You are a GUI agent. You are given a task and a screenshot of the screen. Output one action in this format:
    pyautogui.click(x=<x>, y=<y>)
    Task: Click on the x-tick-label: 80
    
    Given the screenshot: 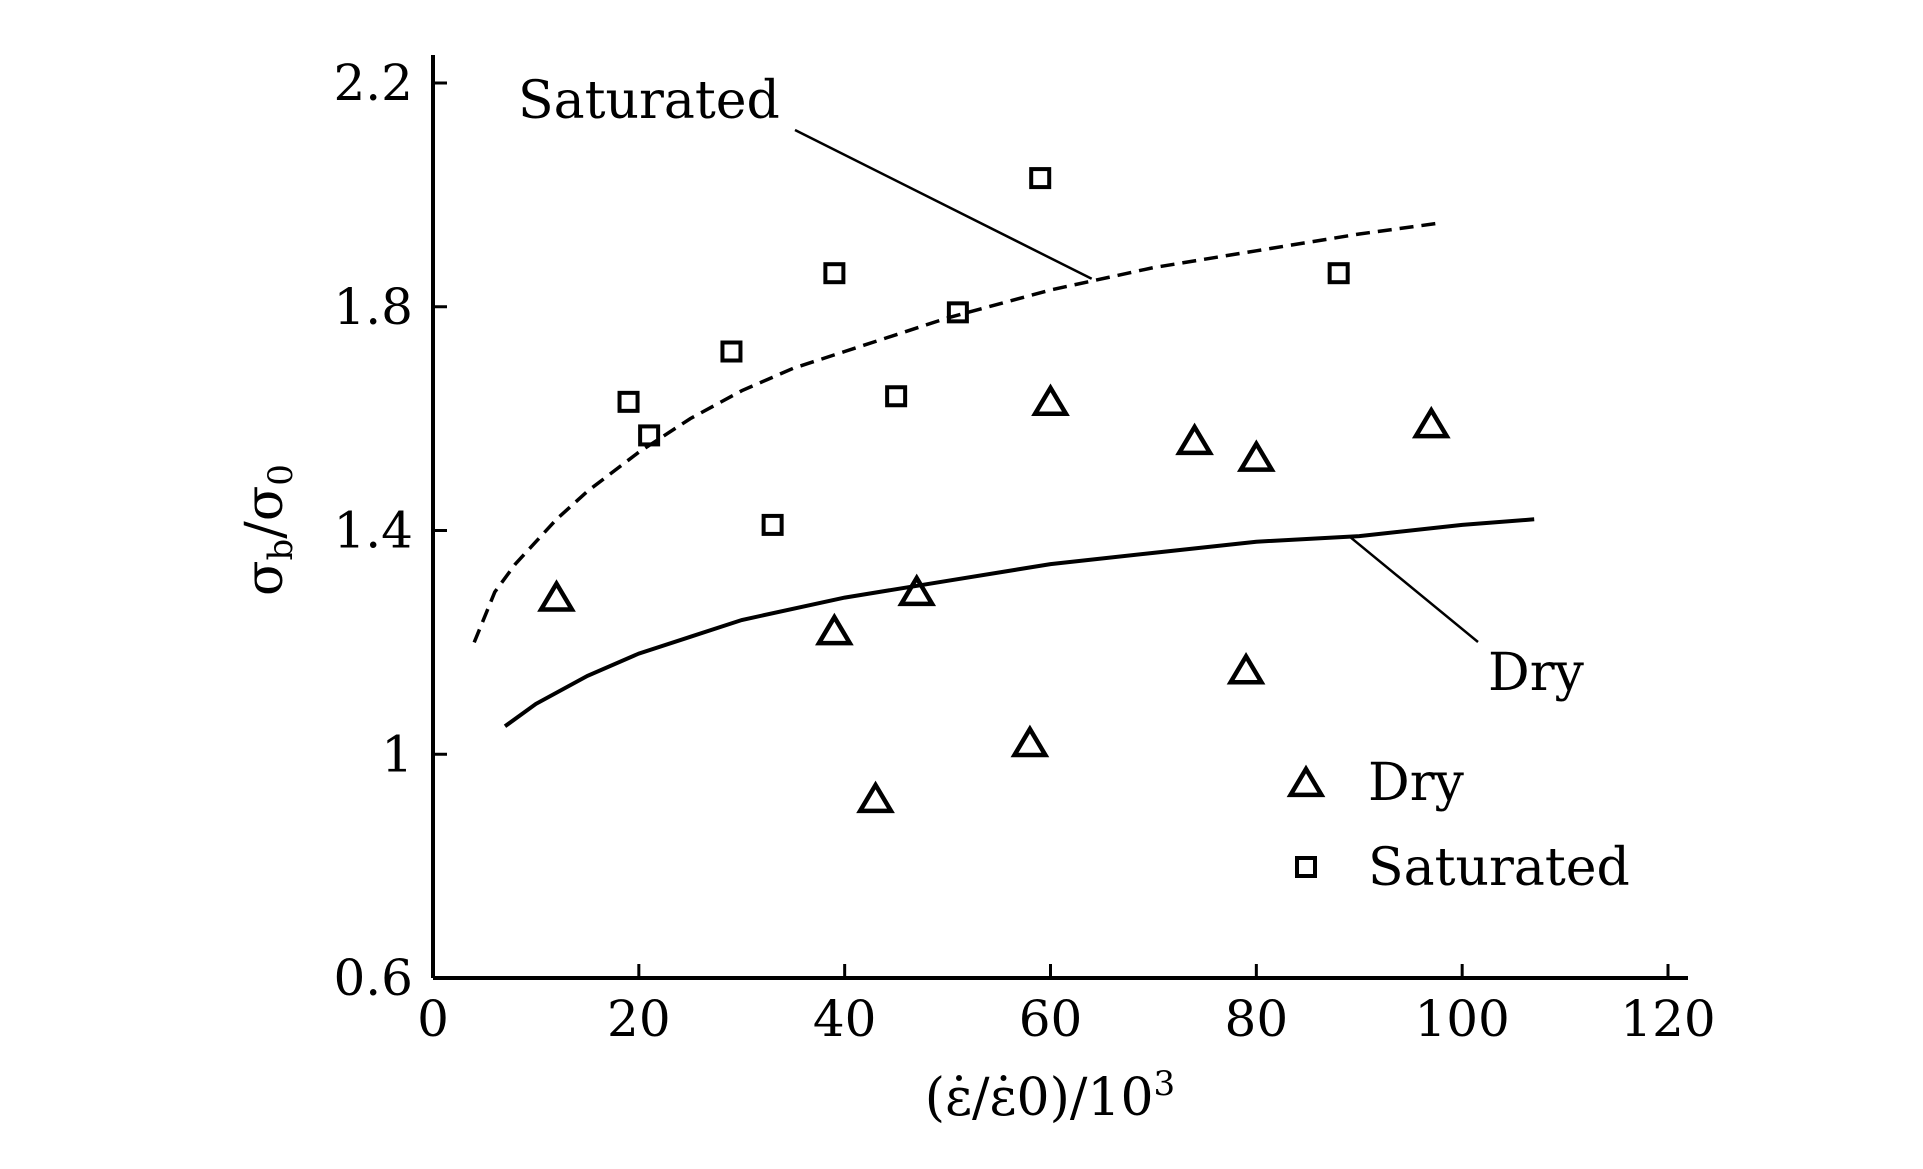 What is the action you would take?
    pyautogui.click(x=1257, y=1019)
    